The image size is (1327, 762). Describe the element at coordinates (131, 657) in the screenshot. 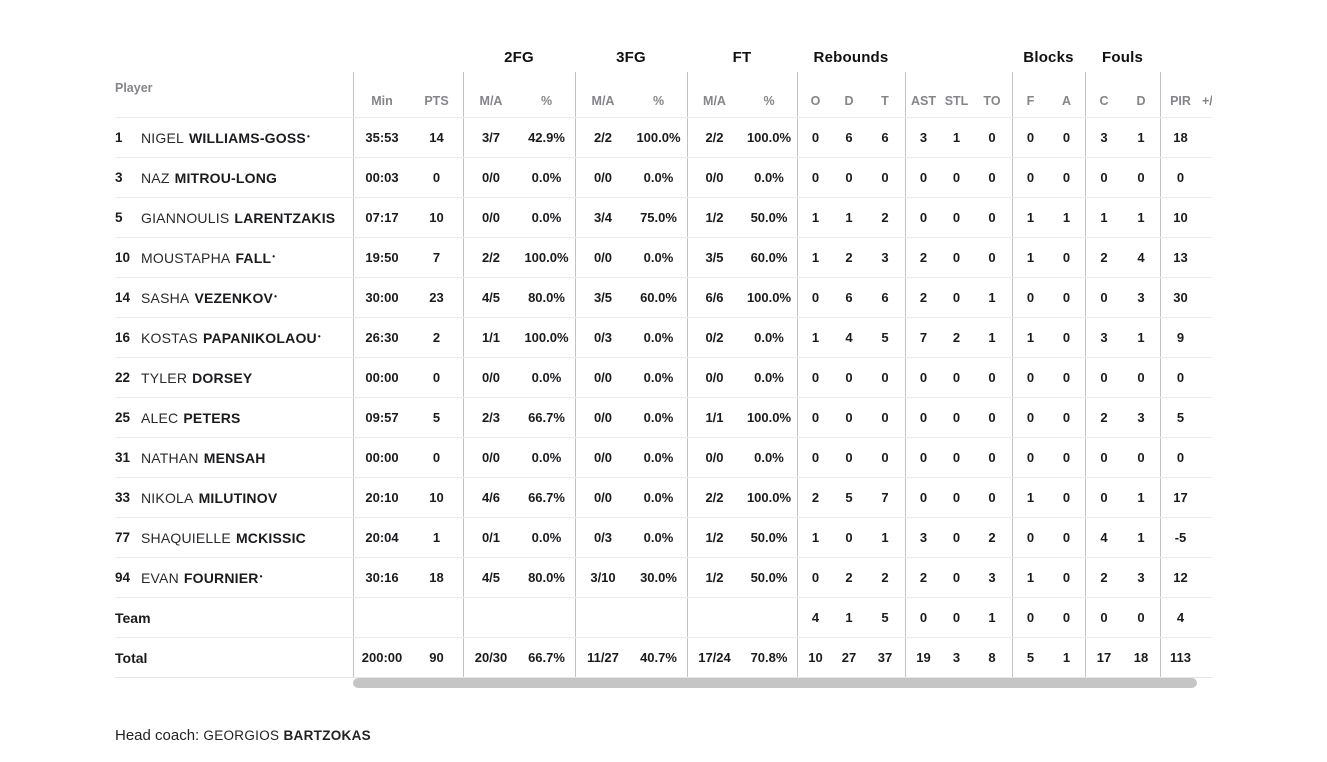

I see `row-label: Total` at that location.